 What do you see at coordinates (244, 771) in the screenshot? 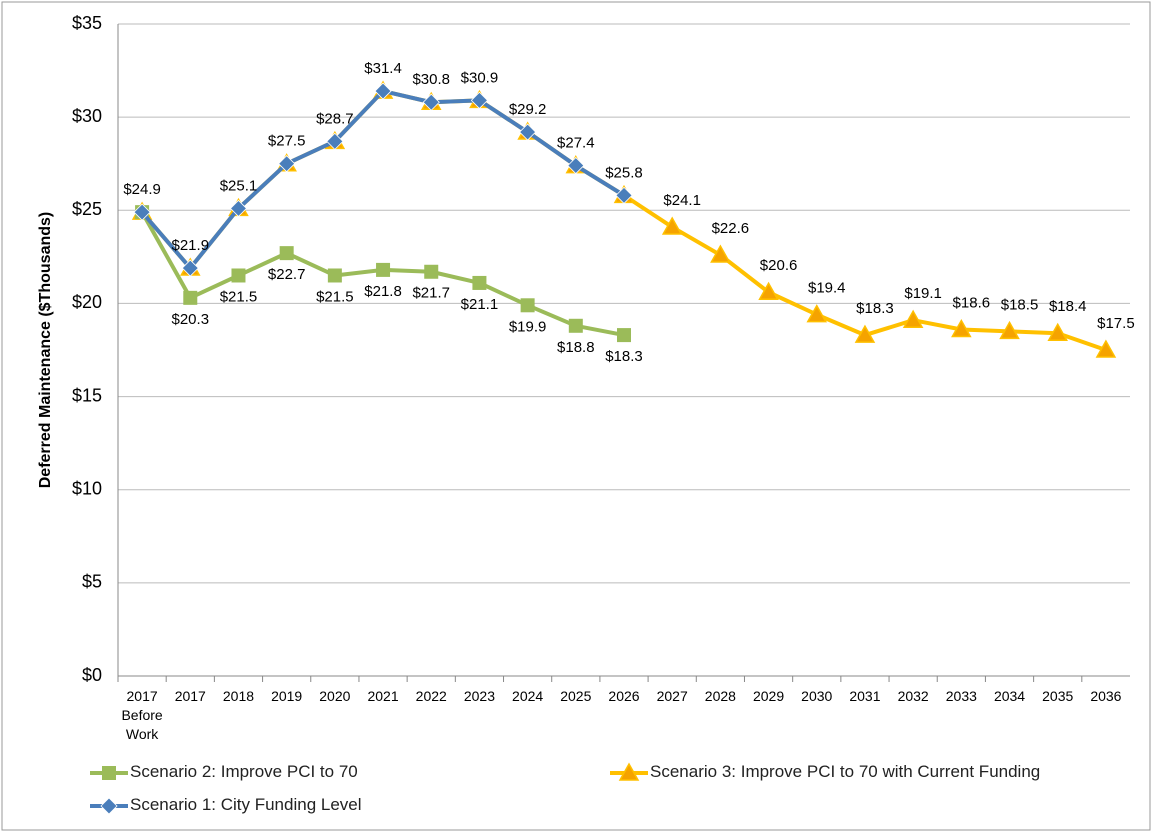
I see `legend-label: Scenario 2: Improve PCI to 70` at bounding box center [244, 771].